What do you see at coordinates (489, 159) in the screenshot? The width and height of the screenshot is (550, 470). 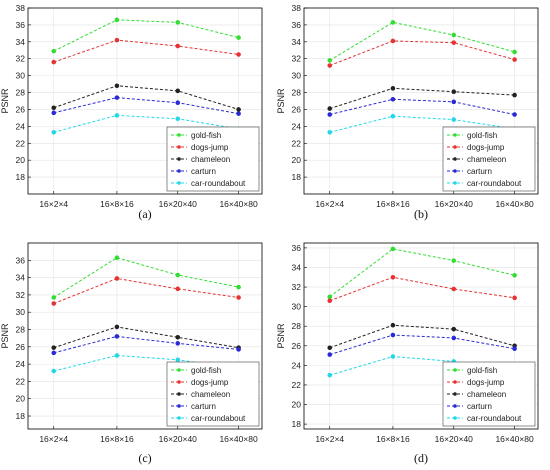 I see `legend-box` at bounding box center [489, 159].